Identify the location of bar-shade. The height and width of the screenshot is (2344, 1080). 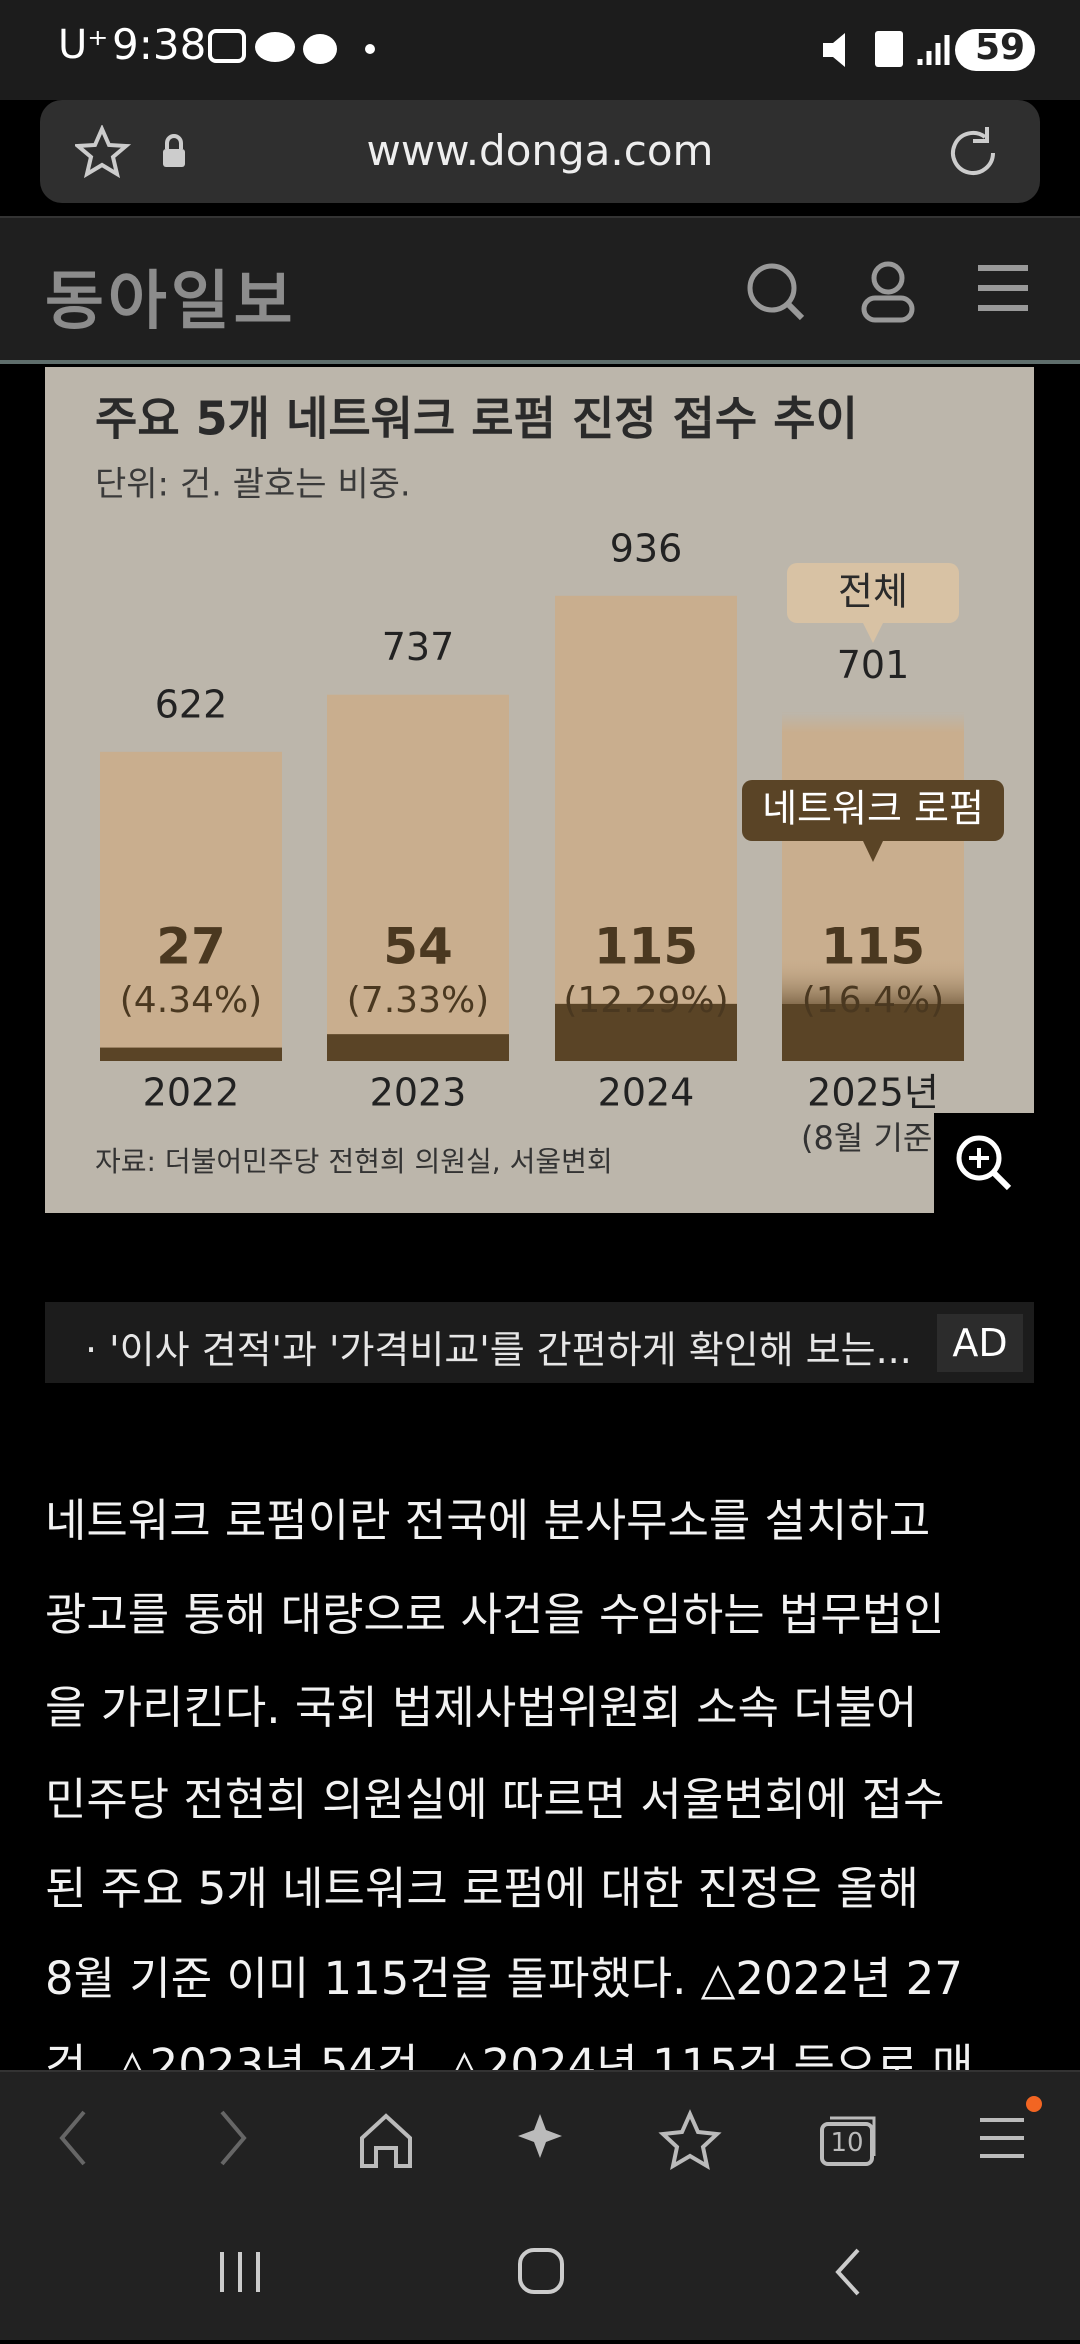
(873, 980).